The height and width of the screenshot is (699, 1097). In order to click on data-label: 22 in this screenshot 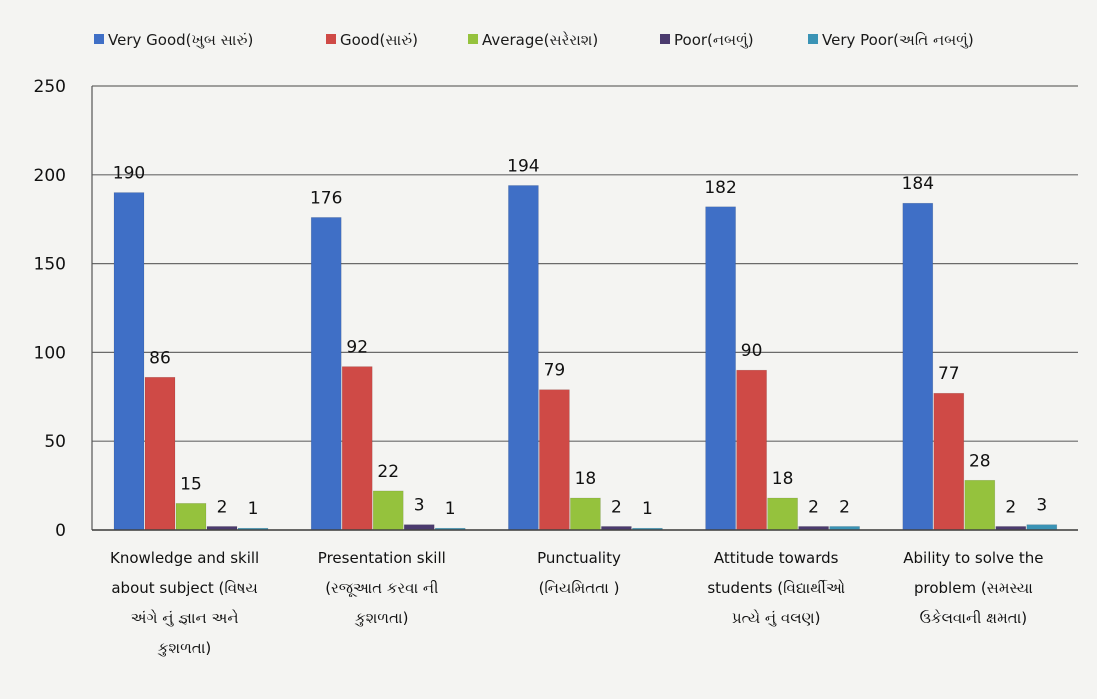, I will do `click(388, 472)`.